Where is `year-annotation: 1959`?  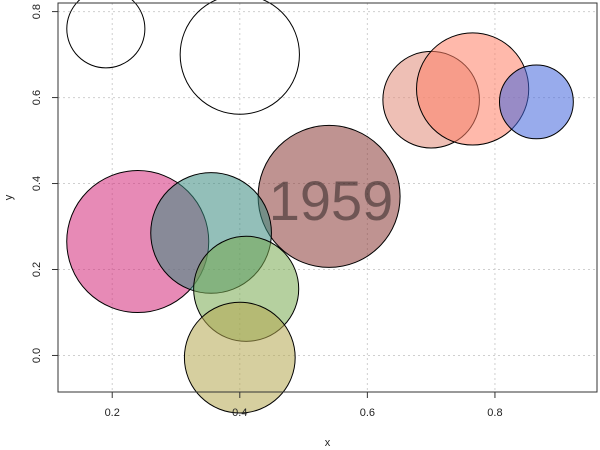 year-annotation: 1959 is located at coordinates (331, 200).